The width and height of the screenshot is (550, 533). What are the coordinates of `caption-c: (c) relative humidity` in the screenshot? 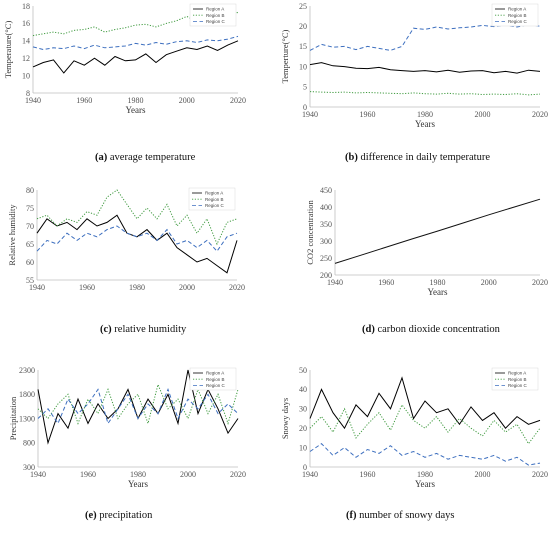 It's located at (143, 329).